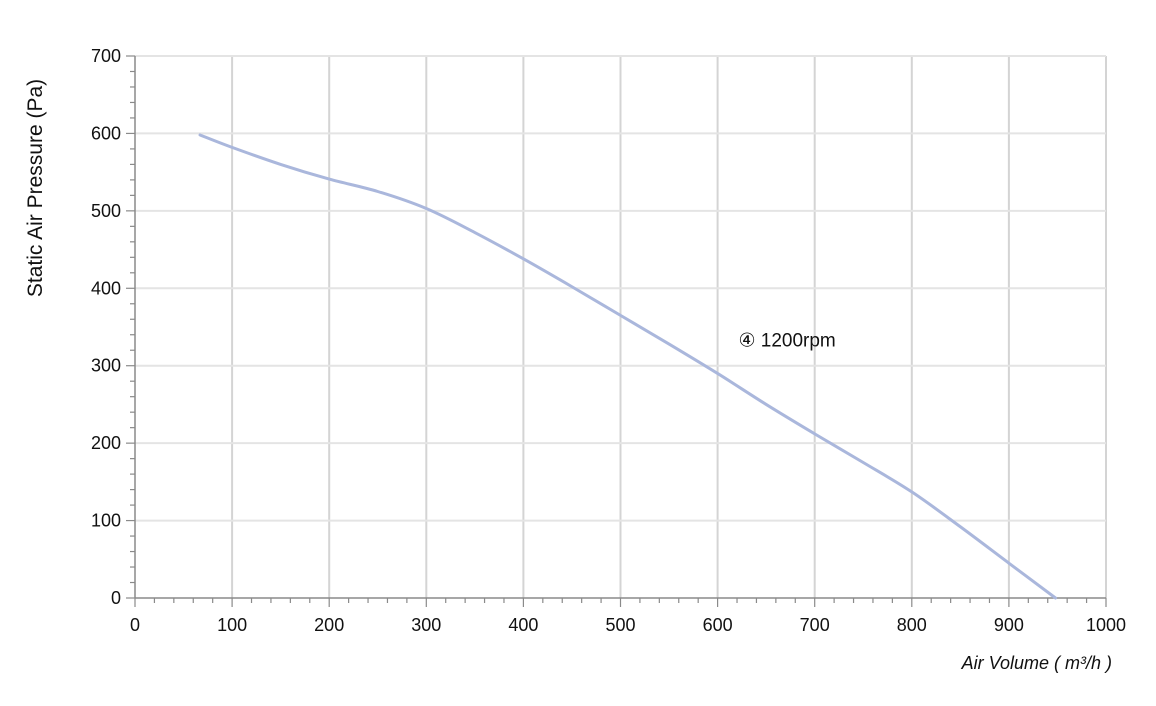 The width and height of the screenshot is (1156, 706). I want to click on x-tick-label: 900, so click(1009, 625).